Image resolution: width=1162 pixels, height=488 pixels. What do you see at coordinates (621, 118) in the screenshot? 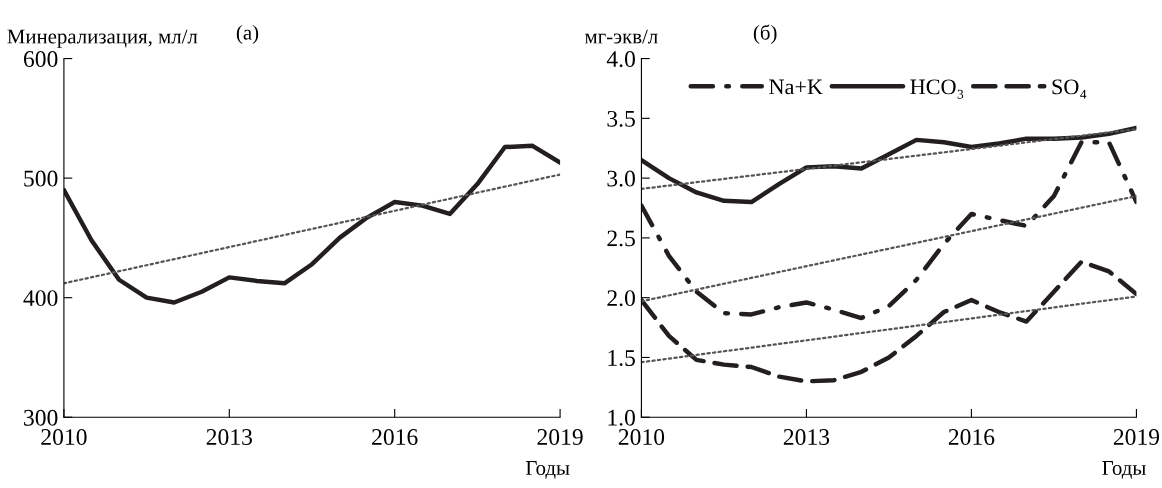
I see `y-tick-label: 3.5` at bounding box center [621, 118].